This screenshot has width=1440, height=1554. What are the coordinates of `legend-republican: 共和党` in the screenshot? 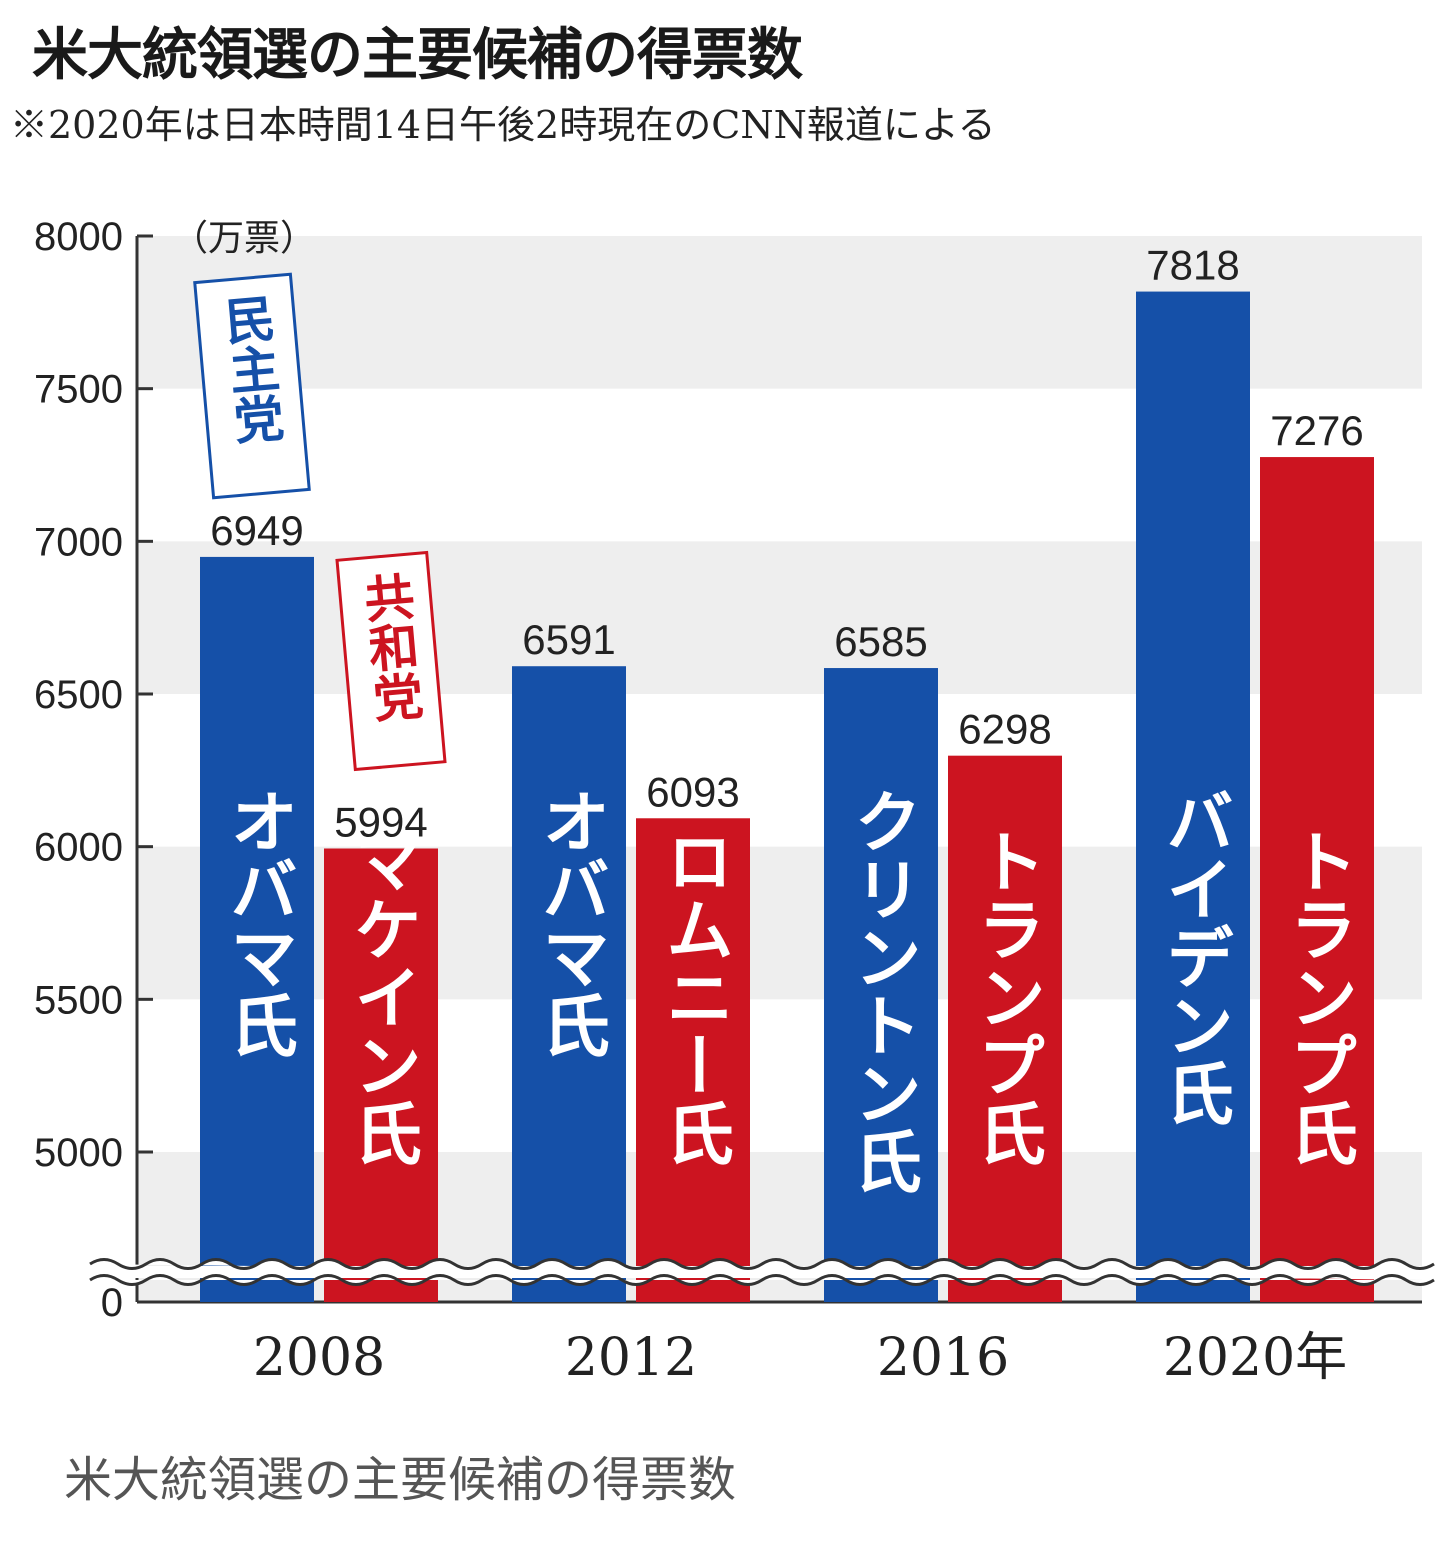 It's located at (391, 661).